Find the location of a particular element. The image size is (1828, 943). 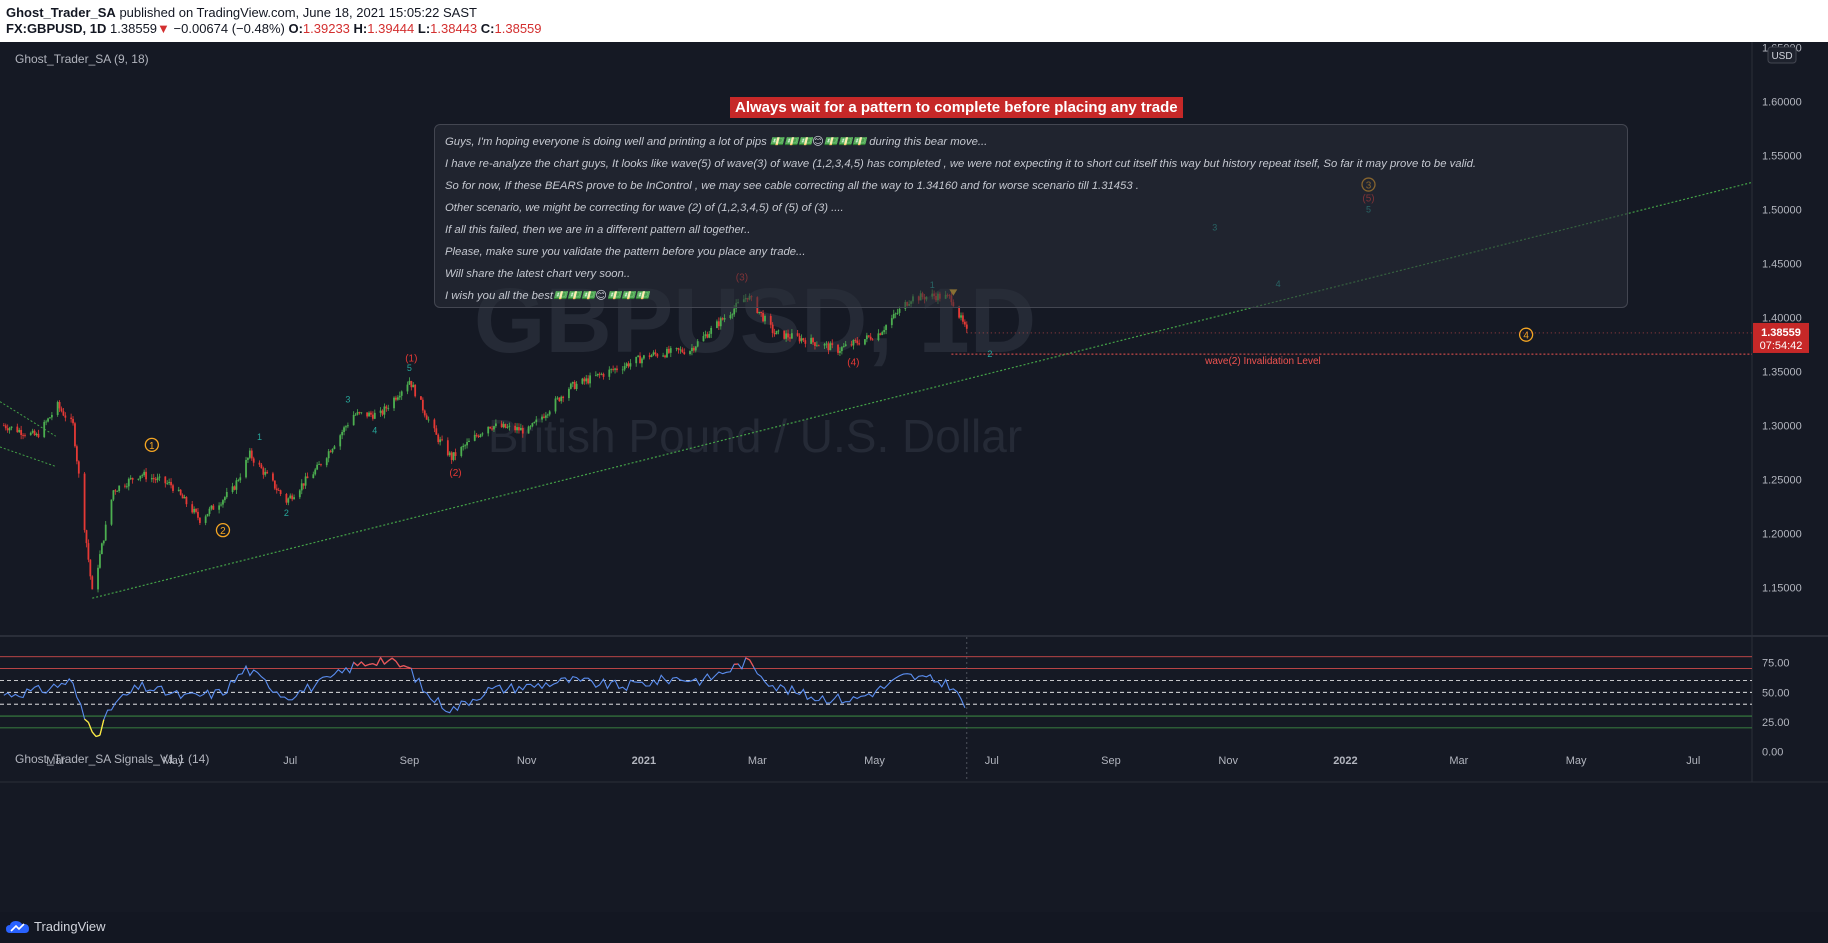

wave-label: (1) is located at coordinates (411, 358).